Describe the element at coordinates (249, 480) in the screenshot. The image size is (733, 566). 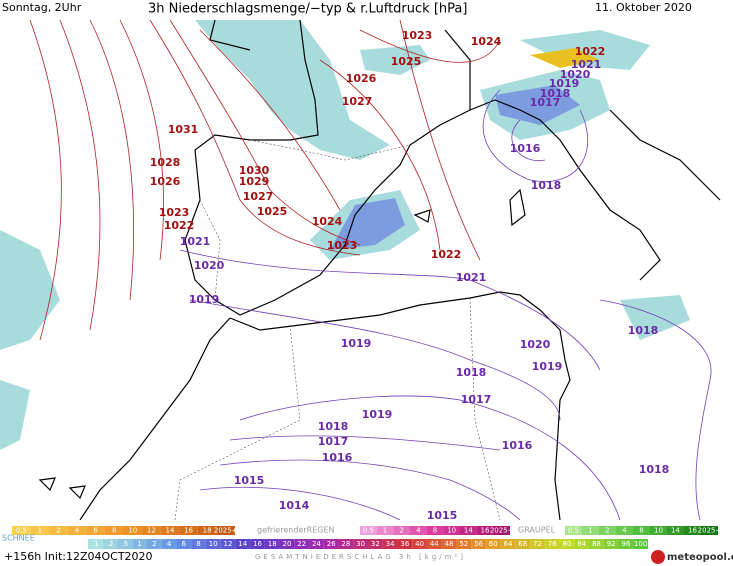
I see `isobar-label: 1015` at that location.